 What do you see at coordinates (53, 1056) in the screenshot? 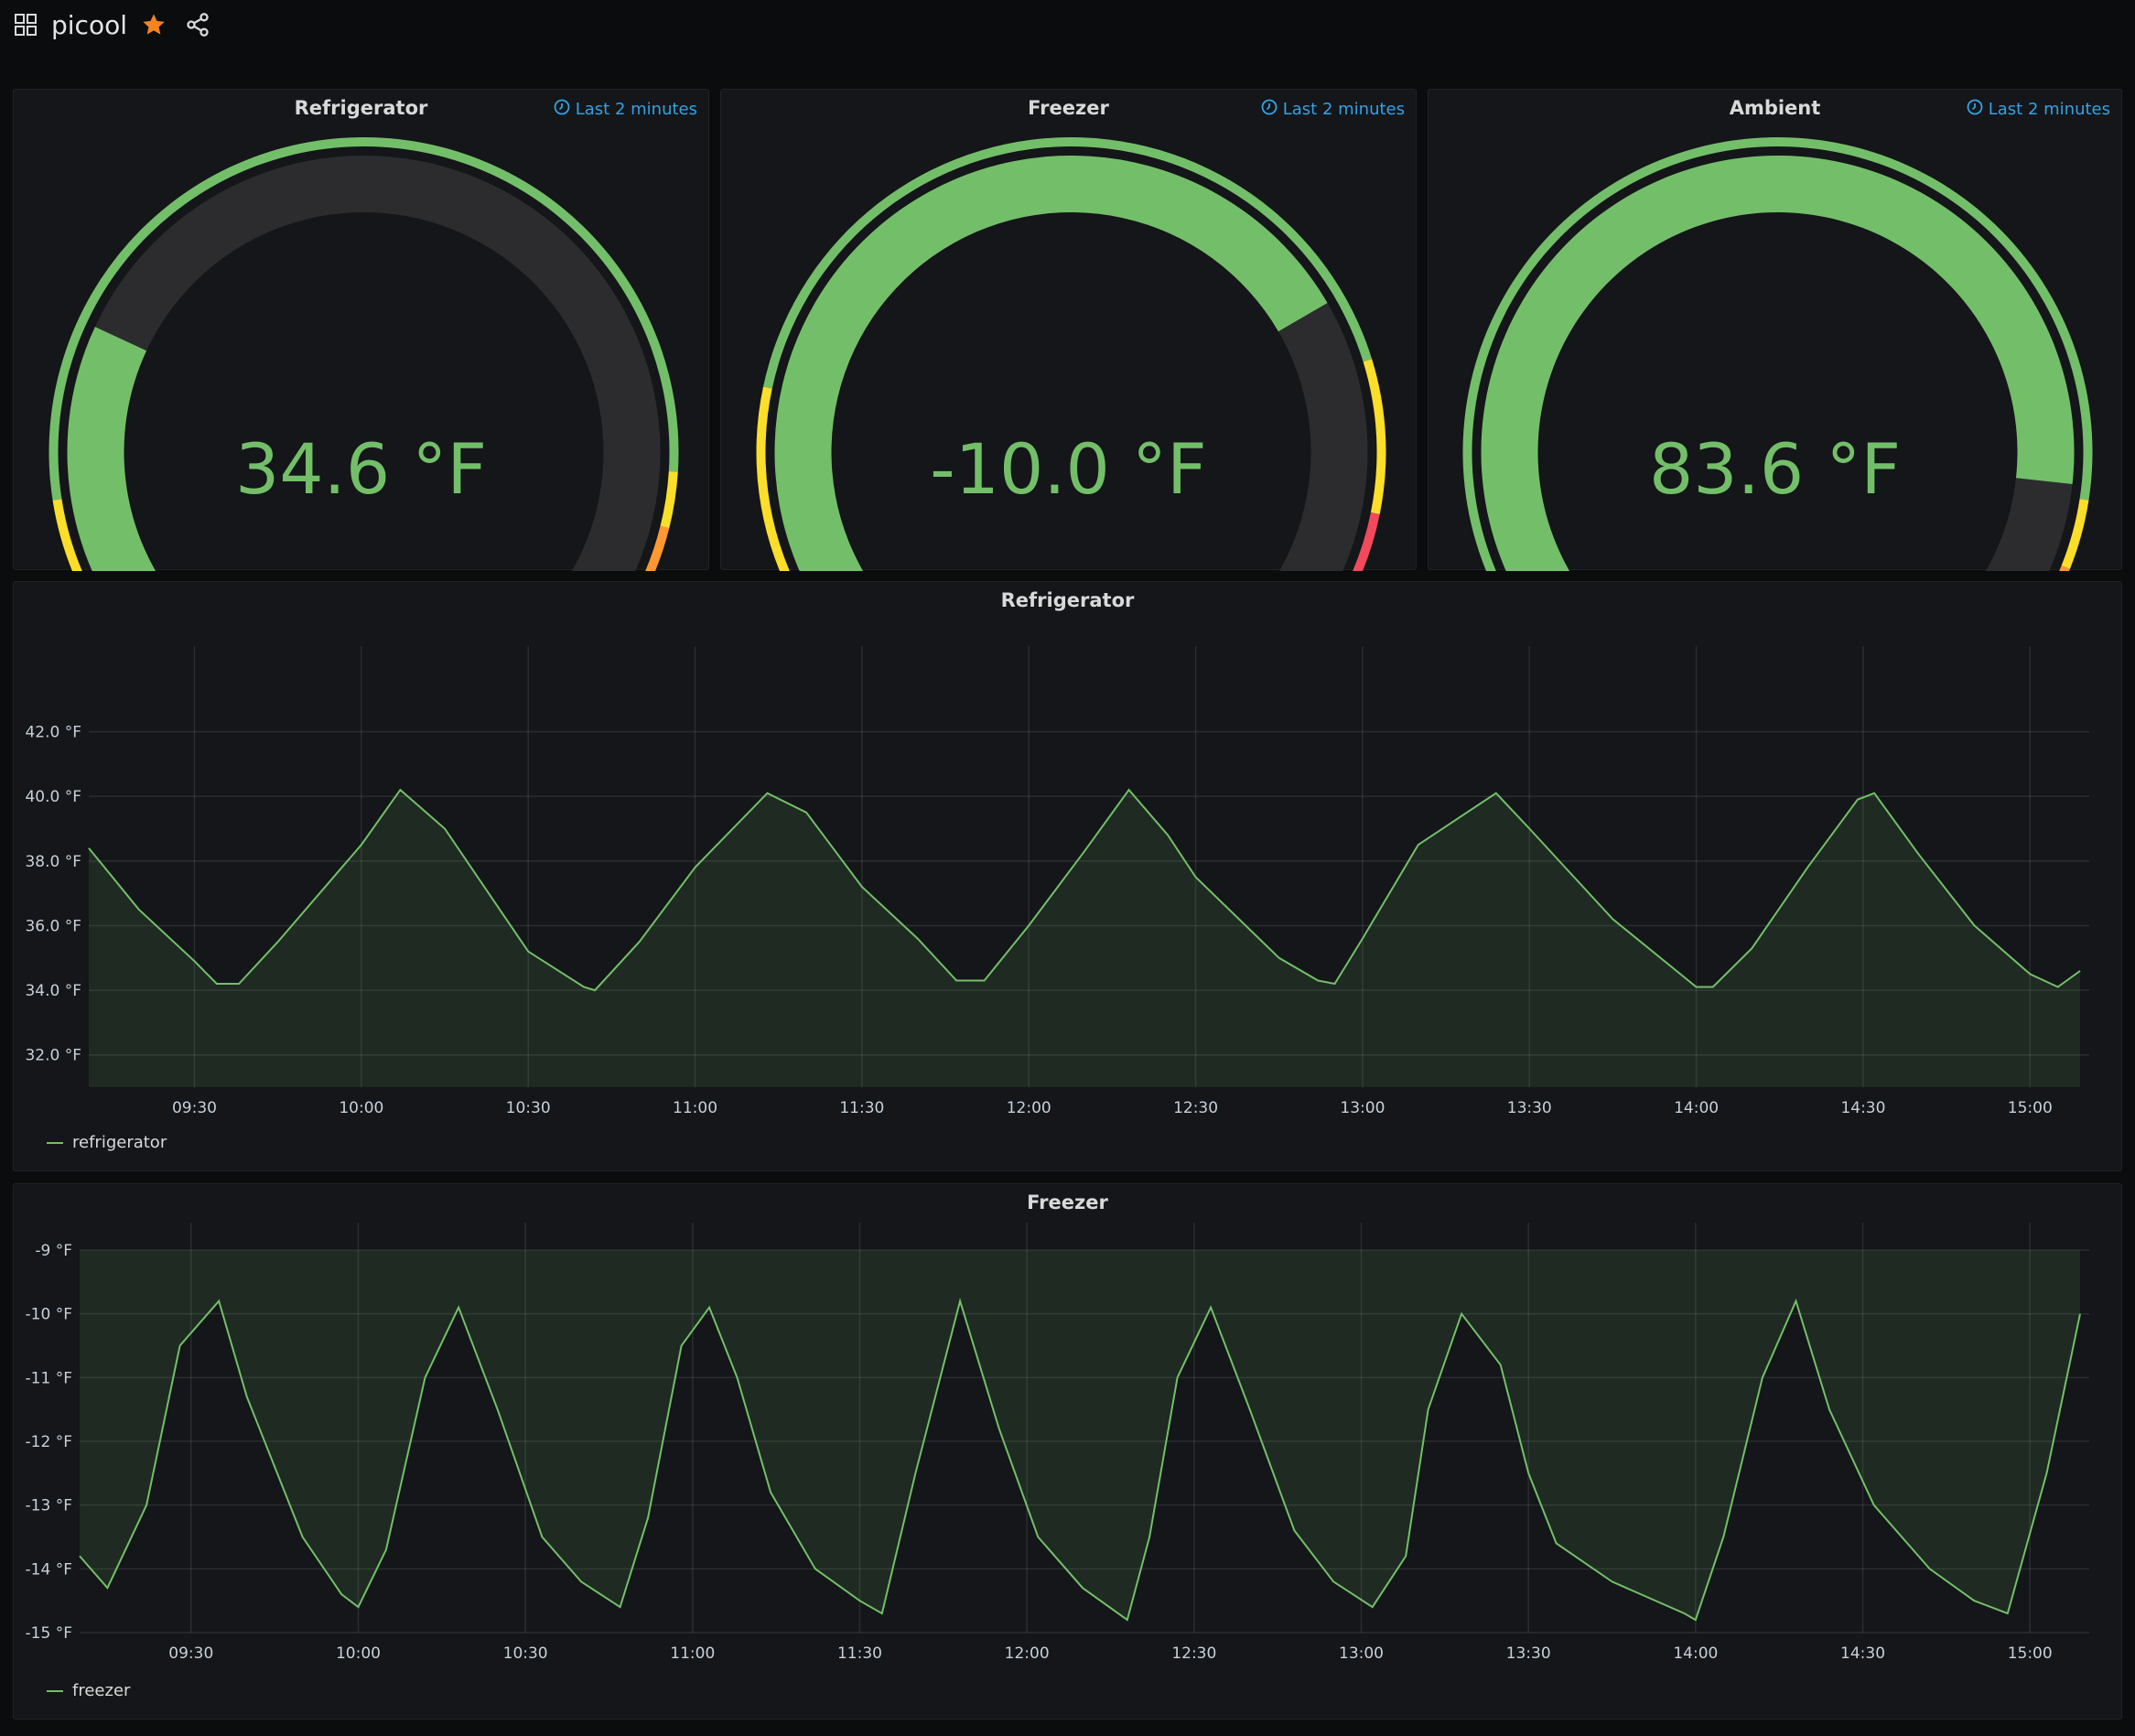
I see `y-tick-label: 32.0 °F` at bounding box center [53, 1056].